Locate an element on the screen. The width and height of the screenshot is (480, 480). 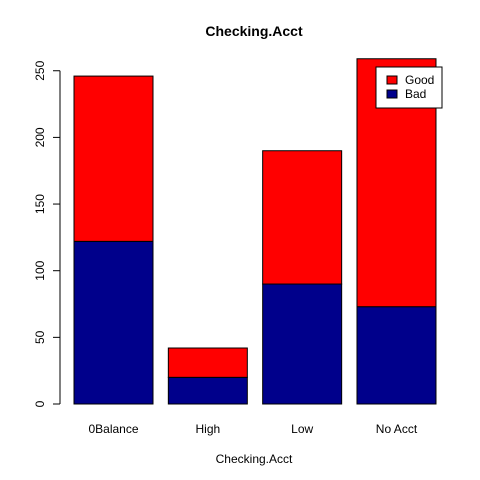
x-axis-label: Checking.Acct is located at coordinates (254, 459).